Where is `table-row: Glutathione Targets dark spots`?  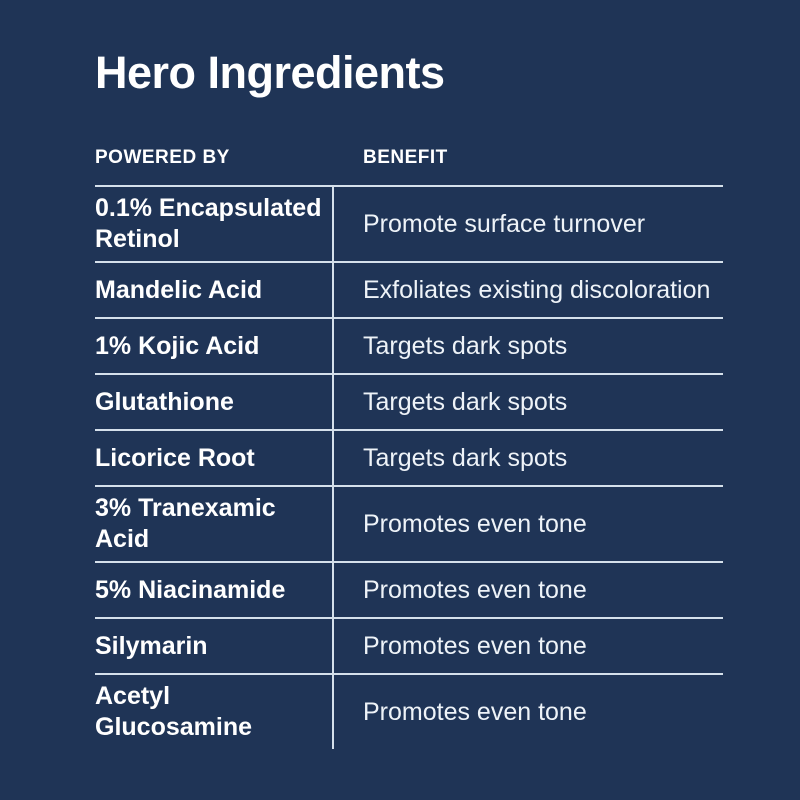 table-row: Glutathione Targets dark spots is located at coordinates (409, 403).